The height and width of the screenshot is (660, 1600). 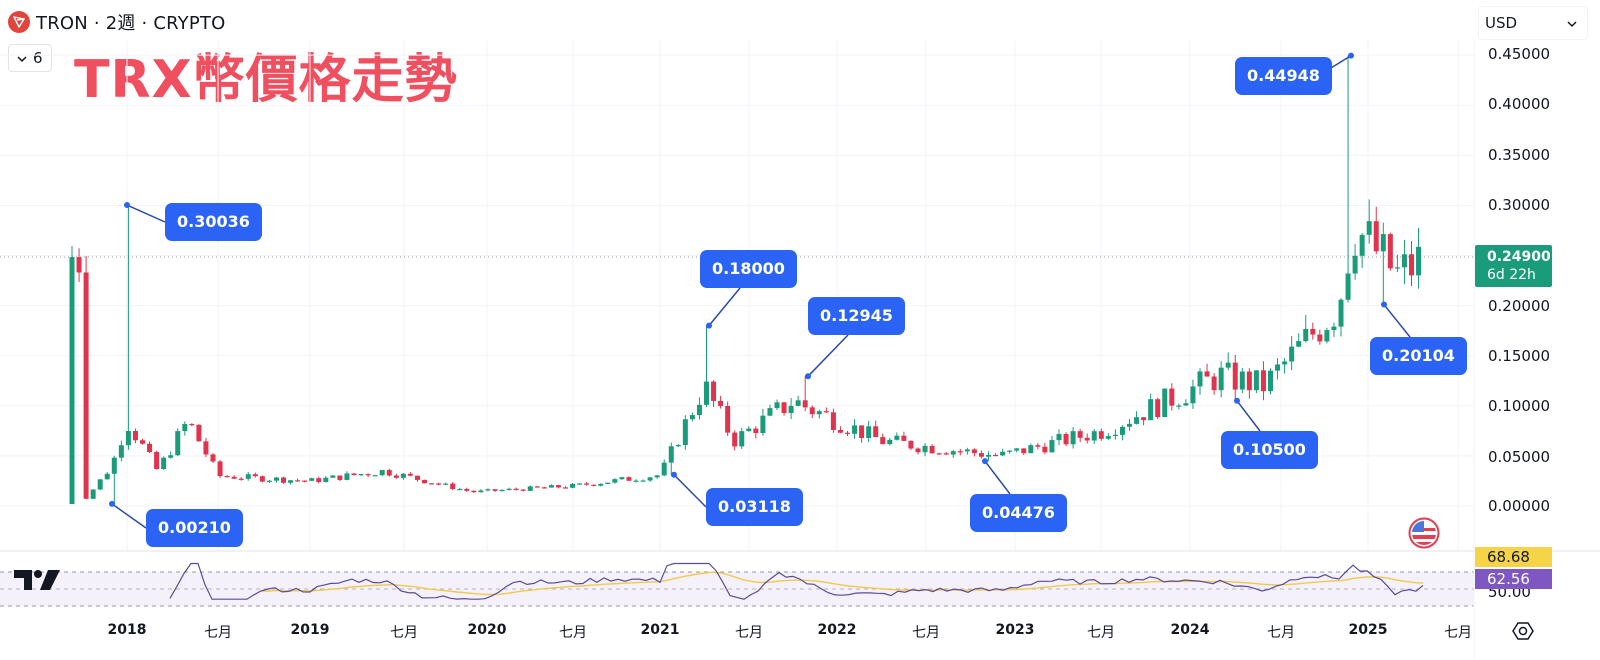 What do you see at coordinates (1509, 592) in the screenshot?
I see `rsi-level-label: 50.00` at bounding box center [1509, 592].